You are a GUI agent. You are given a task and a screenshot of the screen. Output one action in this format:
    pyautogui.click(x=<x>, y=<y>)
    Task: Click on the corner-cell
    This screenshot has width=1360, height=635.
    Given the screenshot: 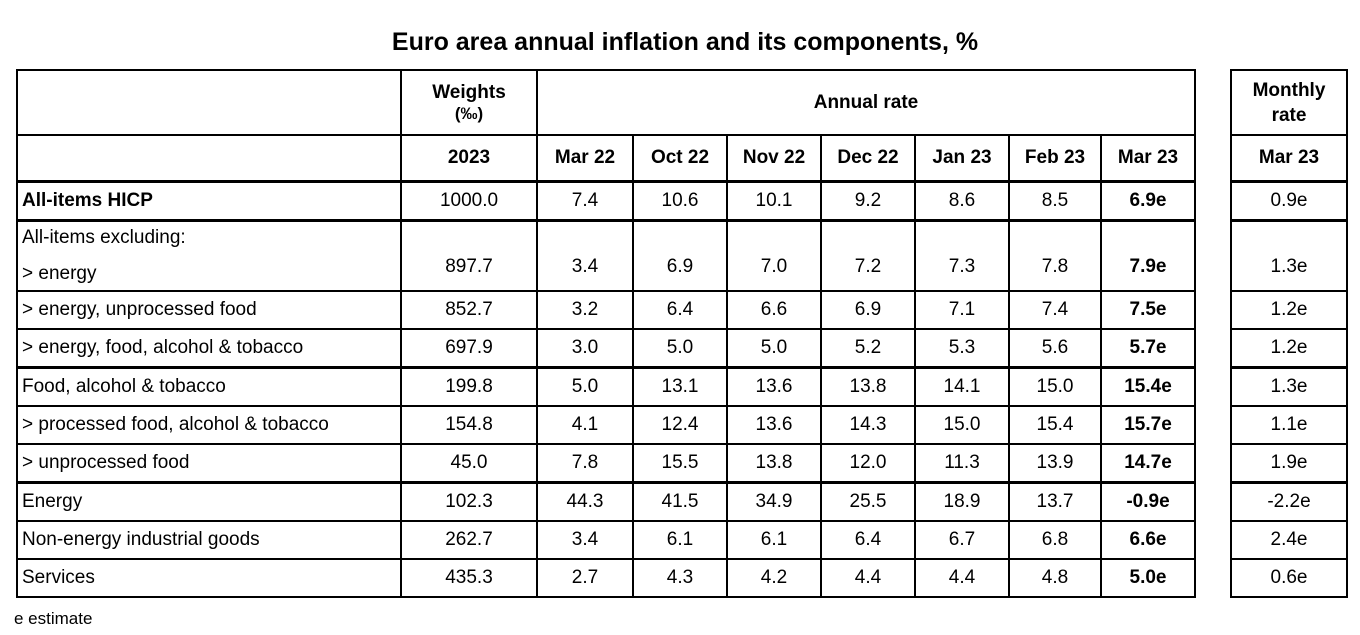 What is the action you would take?
    pyautogui.click(x=209, y=102)
    